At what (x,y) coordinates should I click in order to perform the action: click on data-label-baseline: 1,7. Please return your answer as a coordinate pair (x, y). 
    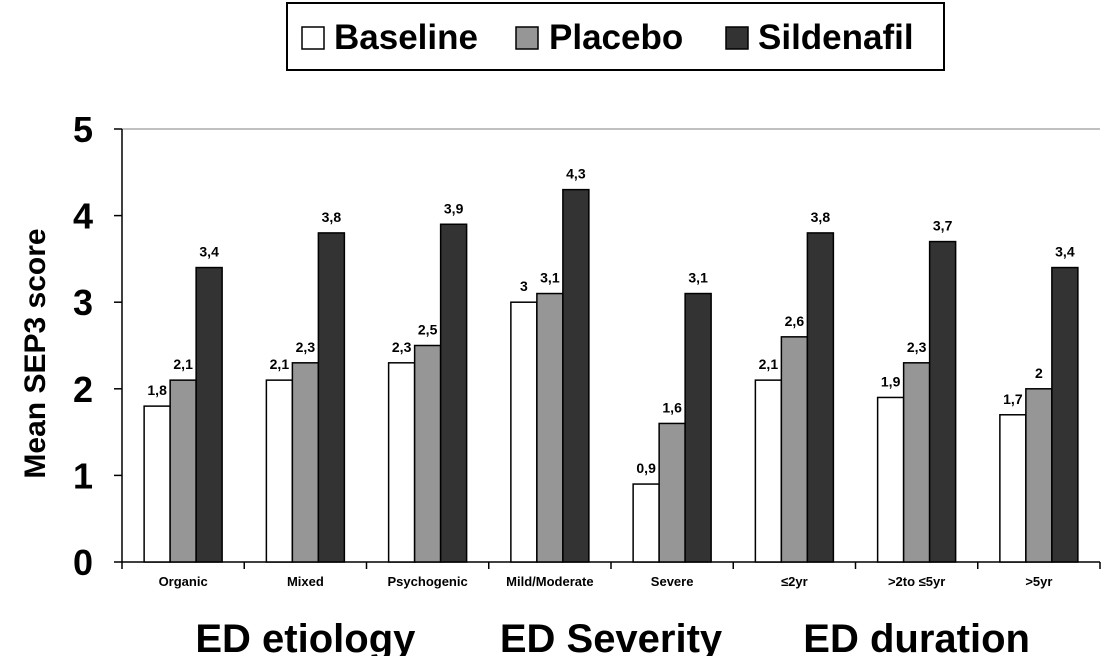
    Looking at the image, I should click on (1013, 399).